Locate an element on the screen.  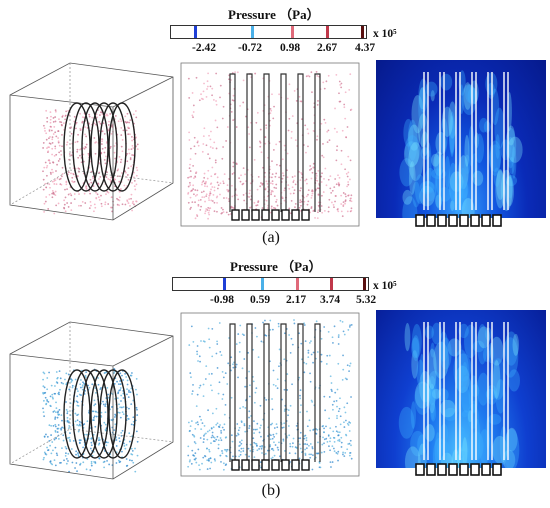
particle-3d-box-view-a is located at coordinates (91, 141).